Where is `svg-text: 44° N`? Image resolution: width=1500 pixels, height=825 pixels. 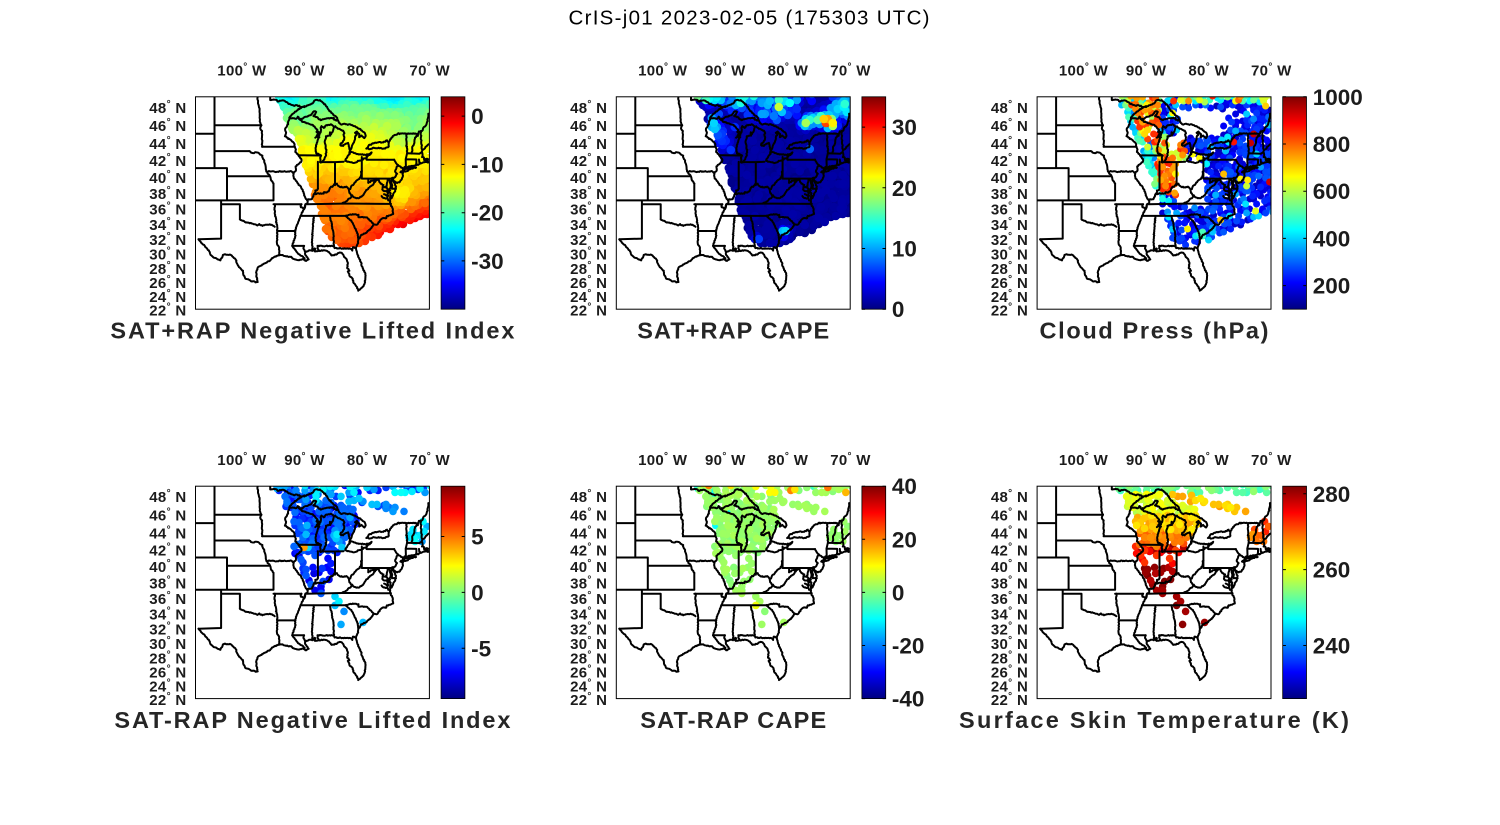 svg-text: 44° N is located at coordinates (167, 144).